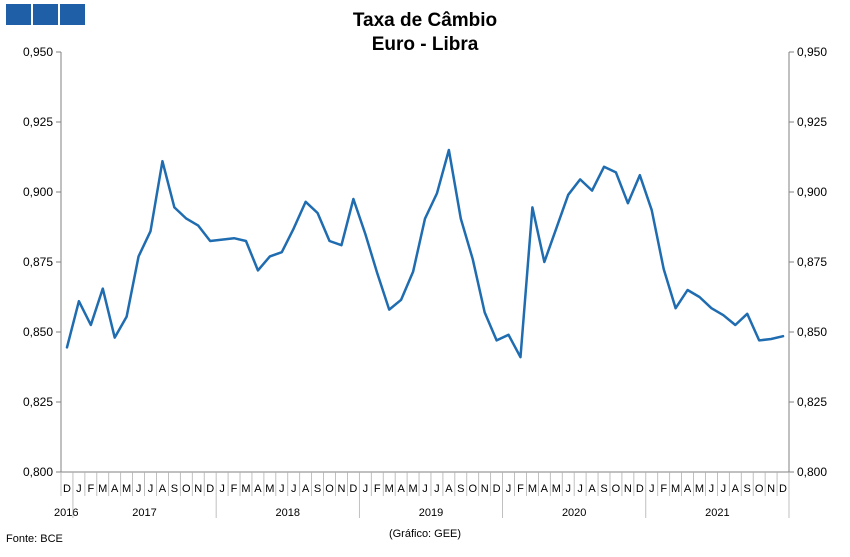  What do you see at coordinates (38, 122) in the screenshot?
I see `y-tick-label-left: 0,925` at bounding box center [38, 122].